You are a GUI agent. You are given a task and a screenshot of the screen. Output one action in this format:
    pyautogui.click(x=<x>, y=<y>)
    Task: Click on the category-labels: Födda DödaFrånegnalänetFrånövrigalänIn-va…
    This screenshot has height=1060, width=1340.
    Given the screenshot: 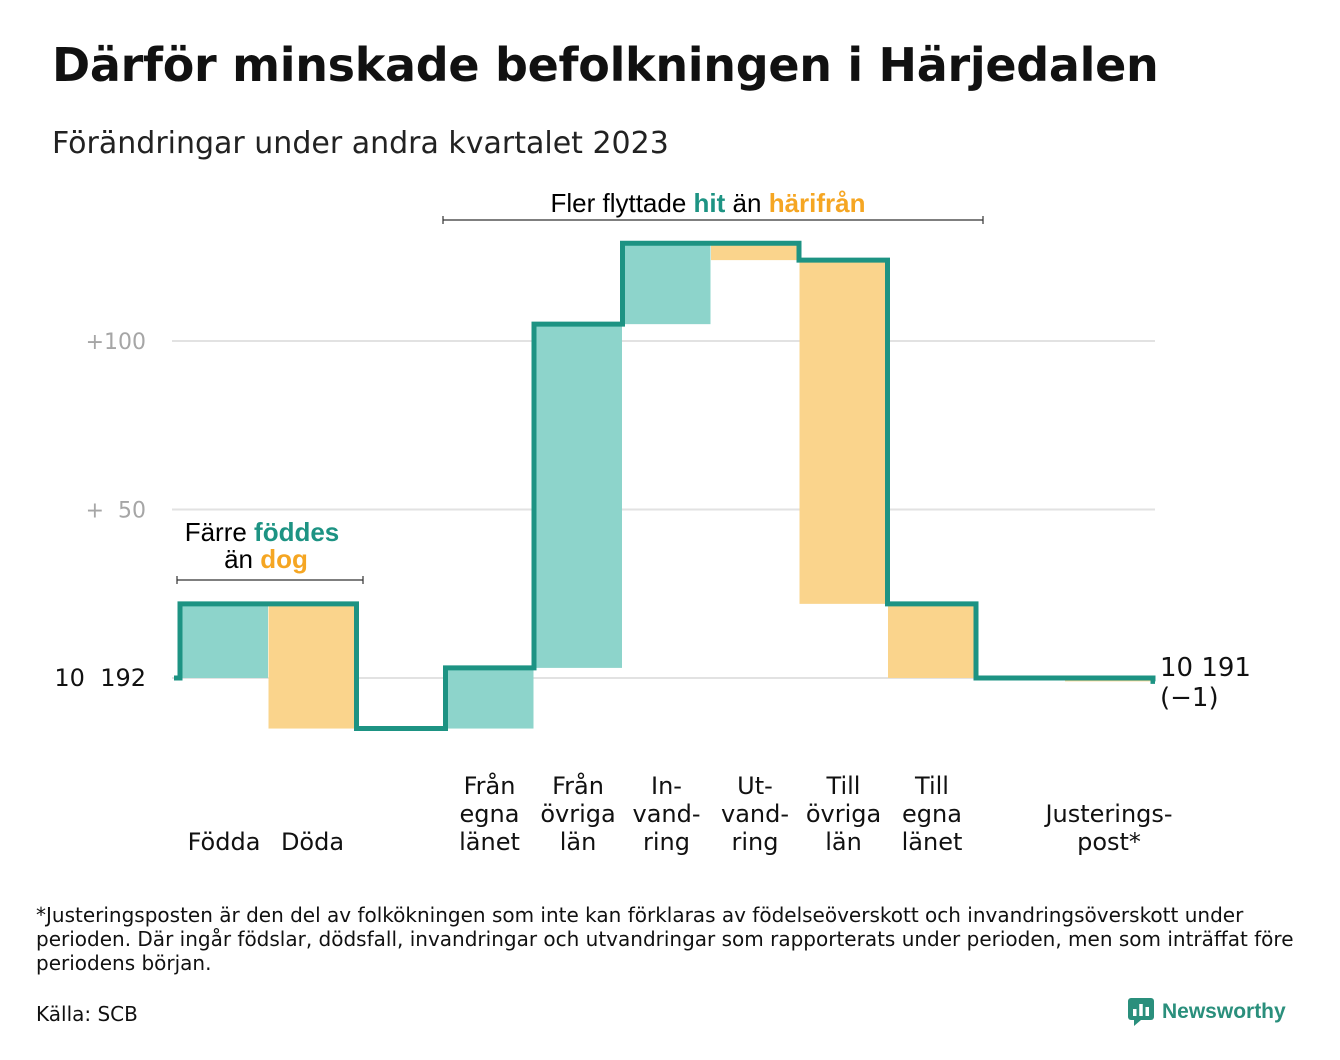 What is the action you would take?
    pyautogui.click(x=680, y=813)
    